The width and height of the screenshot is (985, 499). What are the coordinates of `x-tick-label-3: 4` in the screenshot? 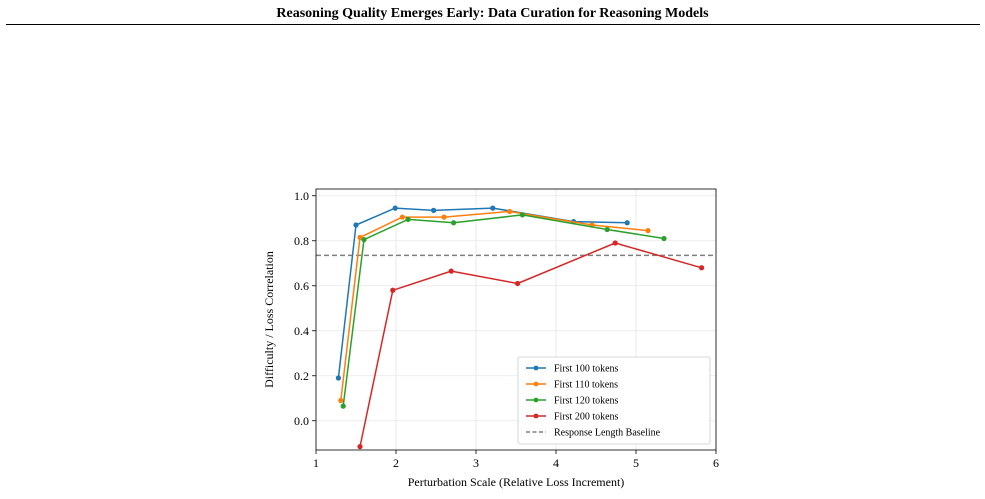 It's located at (556, 463).